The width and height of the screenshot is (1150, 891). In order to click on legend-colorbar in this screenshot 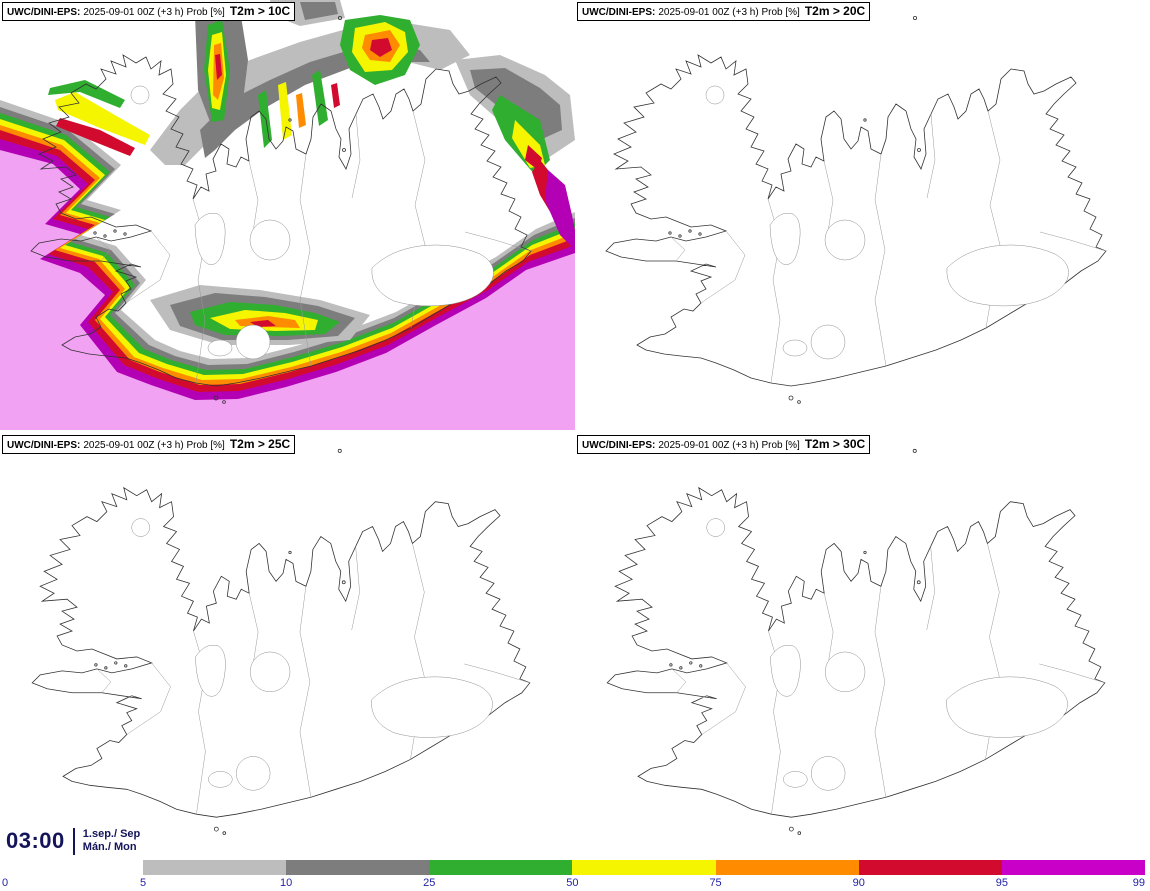, I will do `click(644, 867)`.